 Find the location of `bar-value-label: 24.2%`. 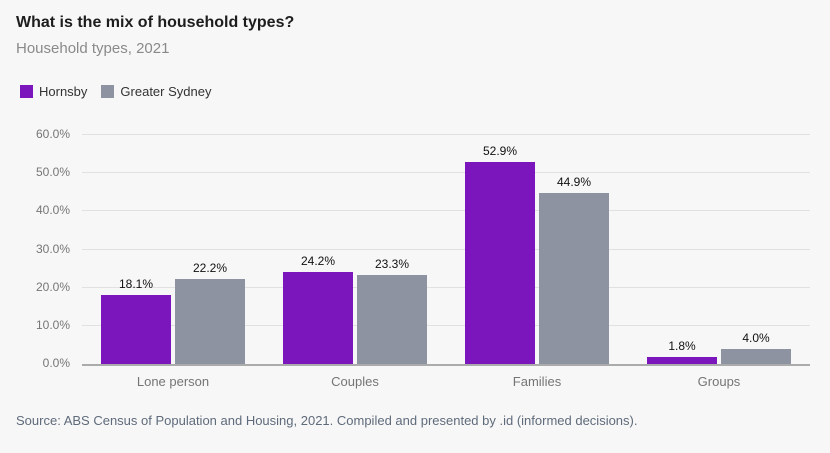

bar-value-label: 24.2% is located at coordinates (318, 260).